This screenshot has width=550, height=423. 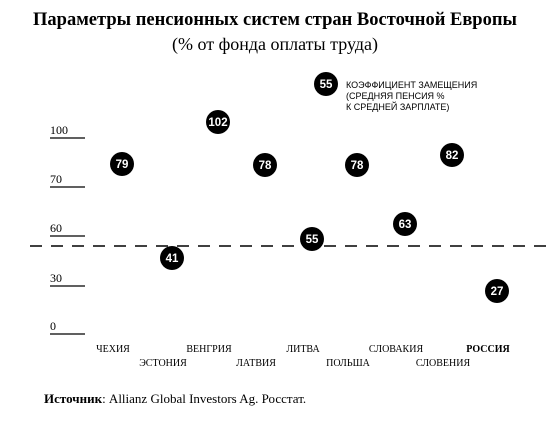 I want to click on y-tick-label: 70, so click(x=56, y=179).